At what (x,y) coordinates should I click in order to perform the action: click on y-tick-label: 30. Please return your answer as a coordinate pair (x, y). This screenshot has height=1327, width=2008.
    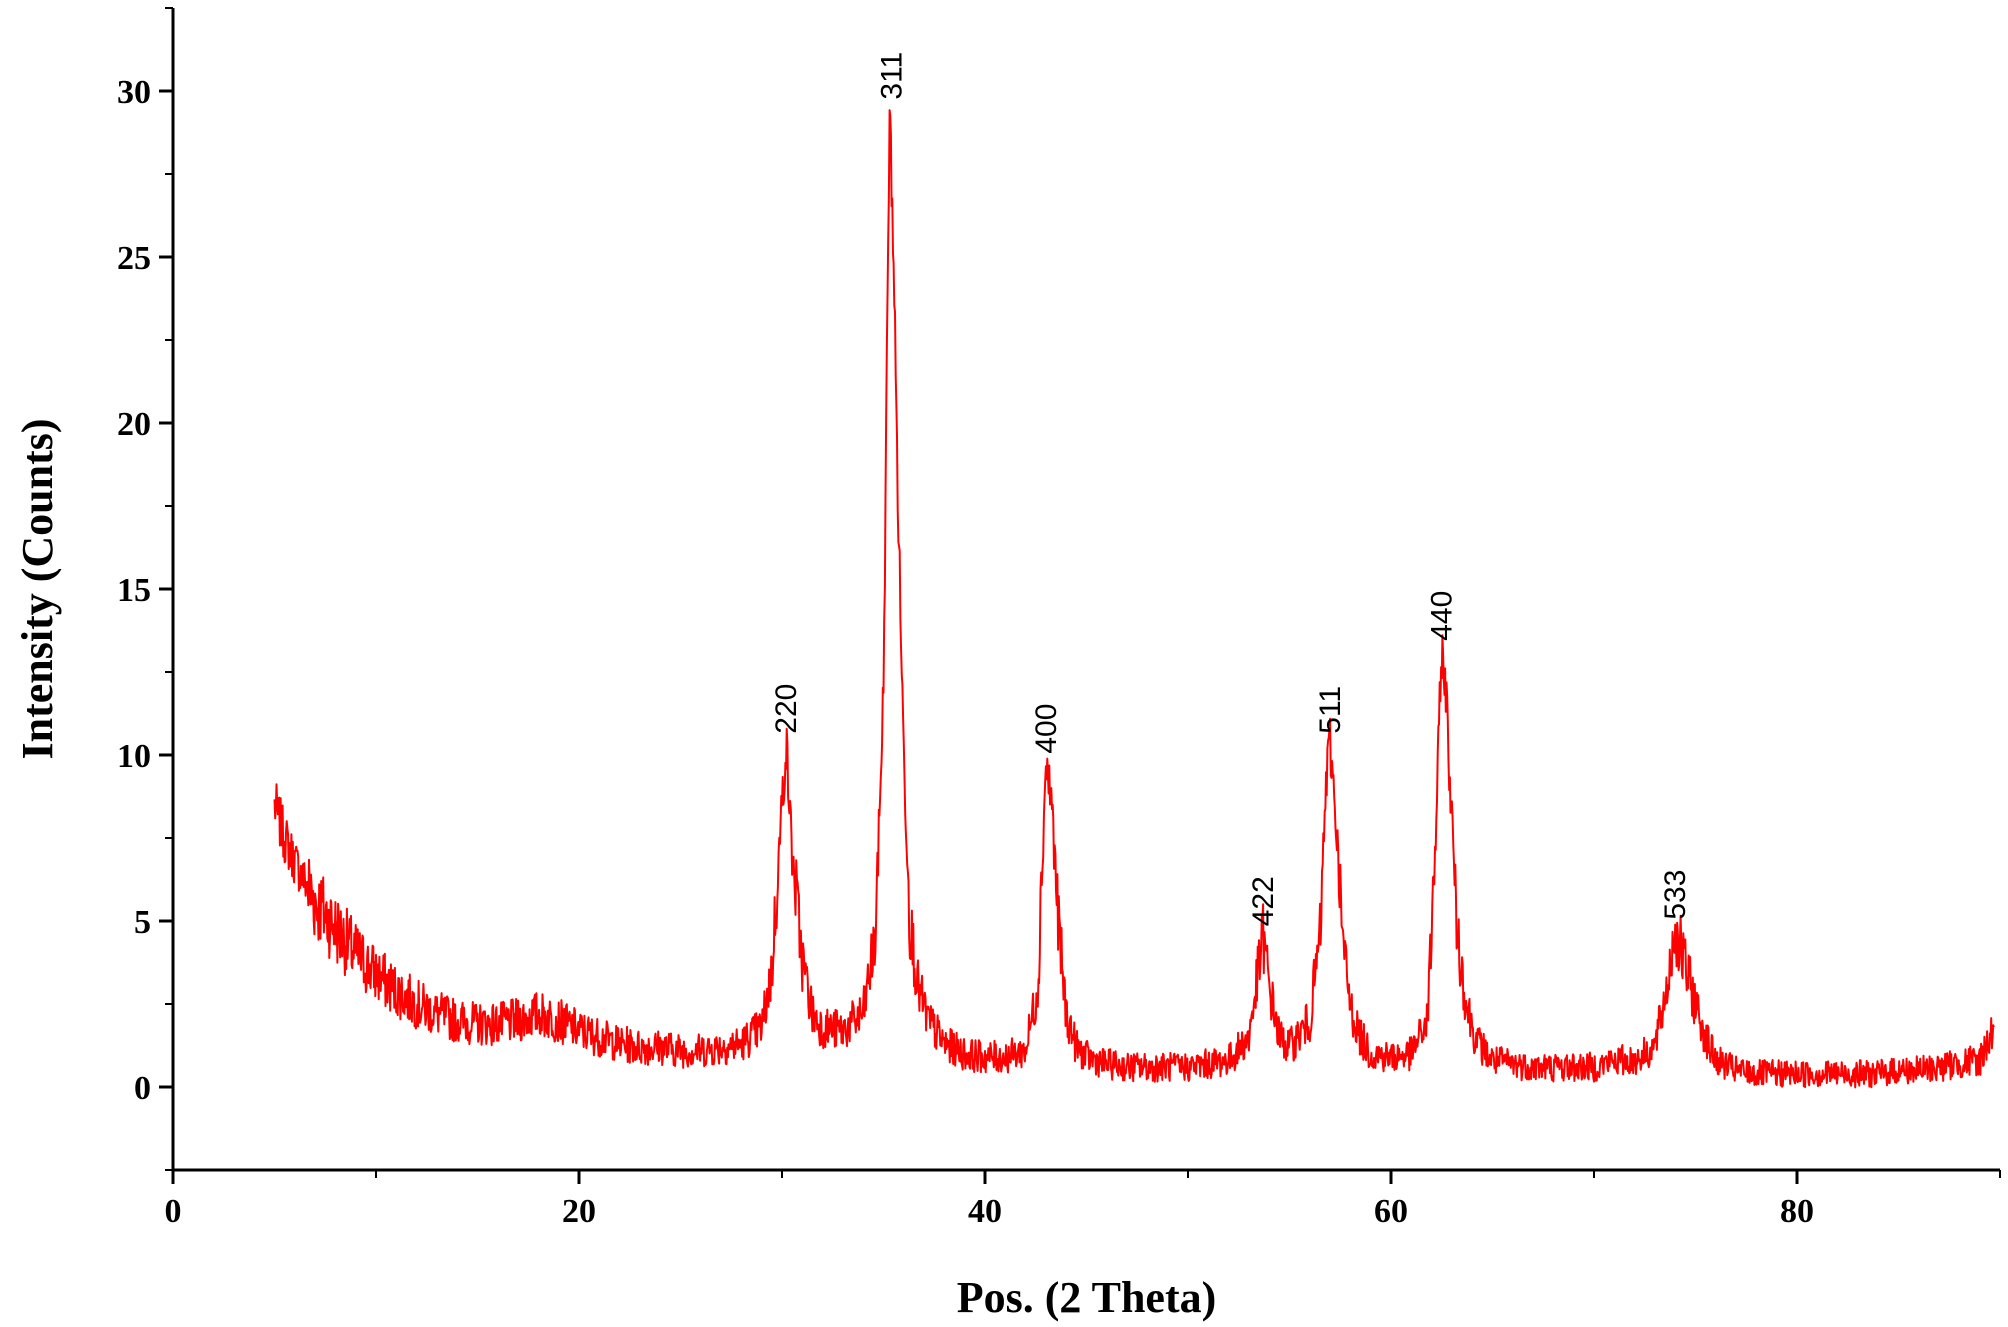
    Looking at the image, I should click on (134, 92).